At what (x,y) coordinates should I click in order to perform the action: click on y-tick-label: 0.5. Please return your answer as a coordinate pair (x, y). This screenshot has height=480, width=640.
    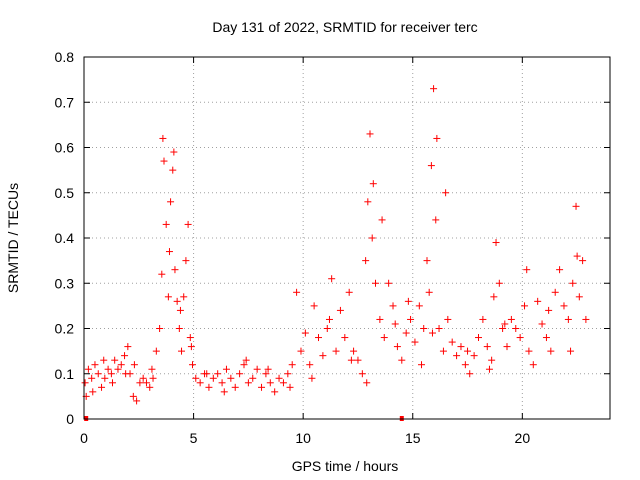
    Looking at the image, I should click on (65, 193).